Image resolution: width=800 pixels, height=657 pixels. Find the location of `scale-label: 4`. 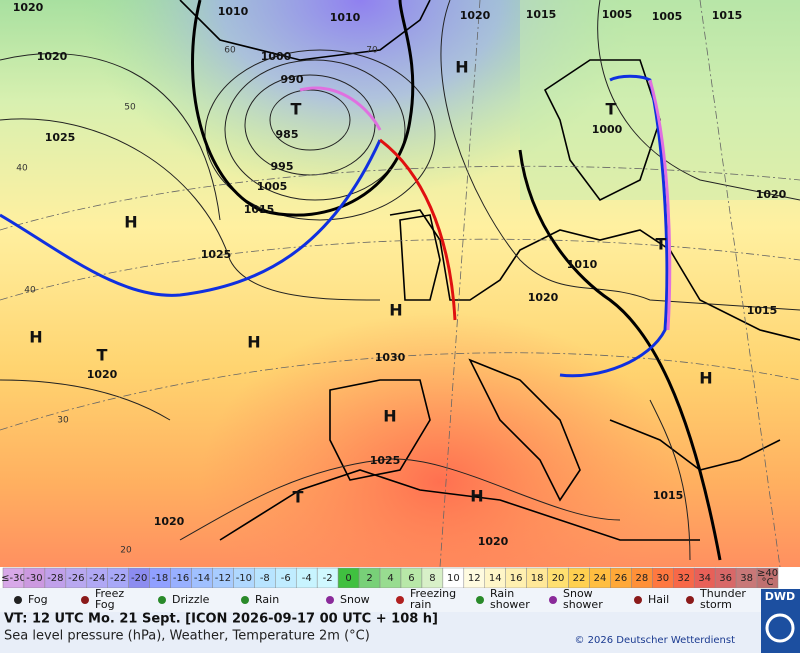

scale-label: 4 is located at coordinates (390, 578).